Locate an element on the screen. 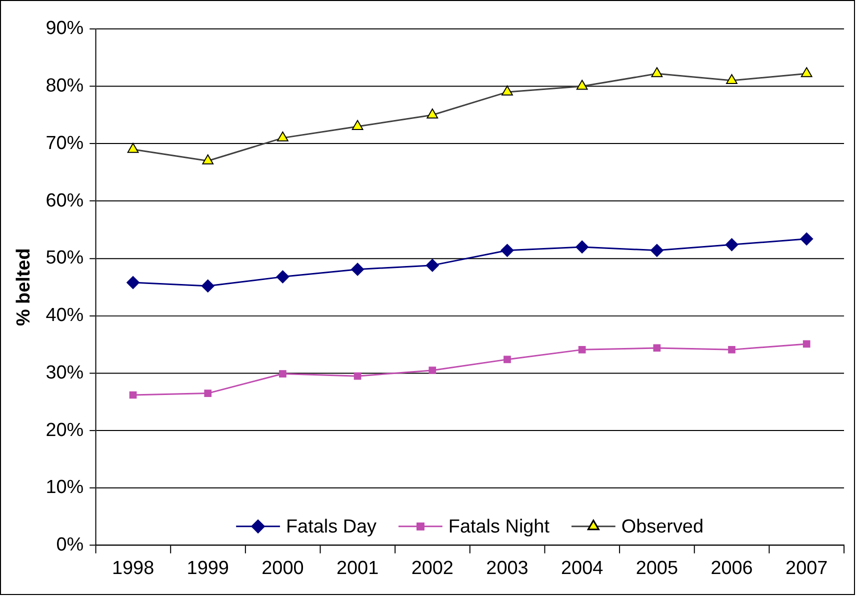  legend-label: Observed is located at coordinates (662, 527).